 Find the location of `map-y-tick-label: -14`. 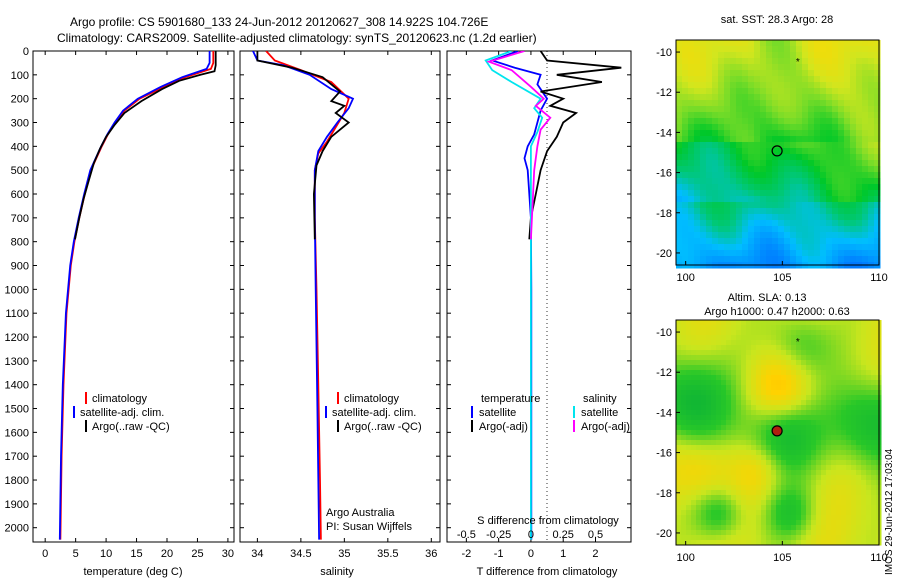

map-y-tick-label: -14 is located at coordinates (664, 413).